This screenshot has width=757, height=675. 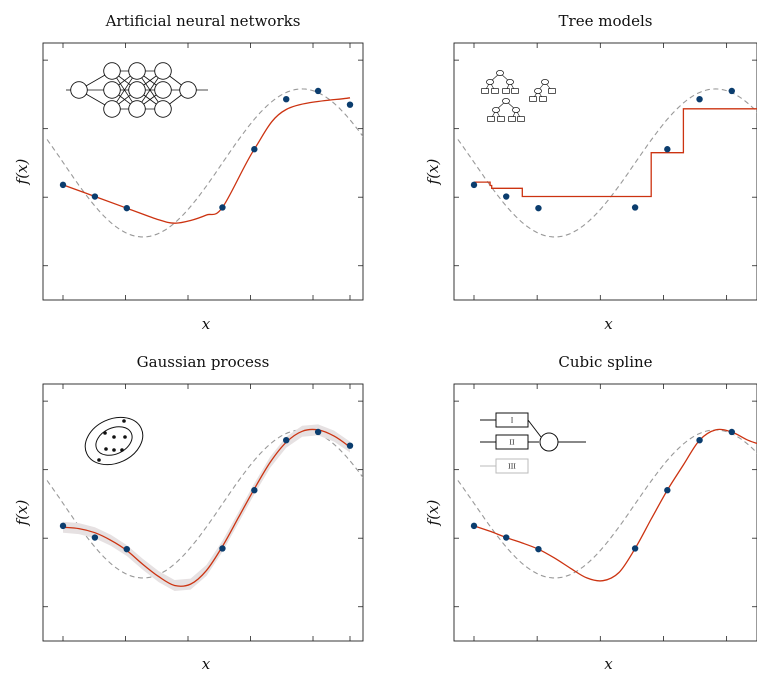 What do you see at coordinates (606, 21) in the screenshot?
I see `chart-title: Tree models` at bounding box center [606, 21].